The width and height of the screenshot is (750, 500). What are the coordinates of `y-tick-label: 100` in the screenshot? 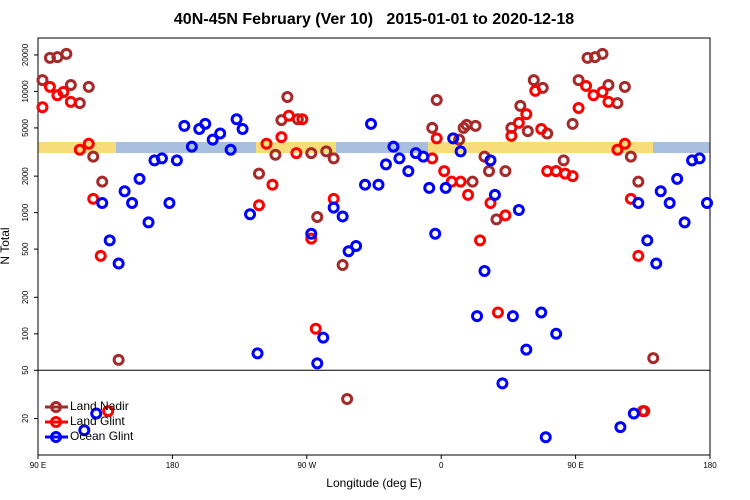 It's located at (25, 334).